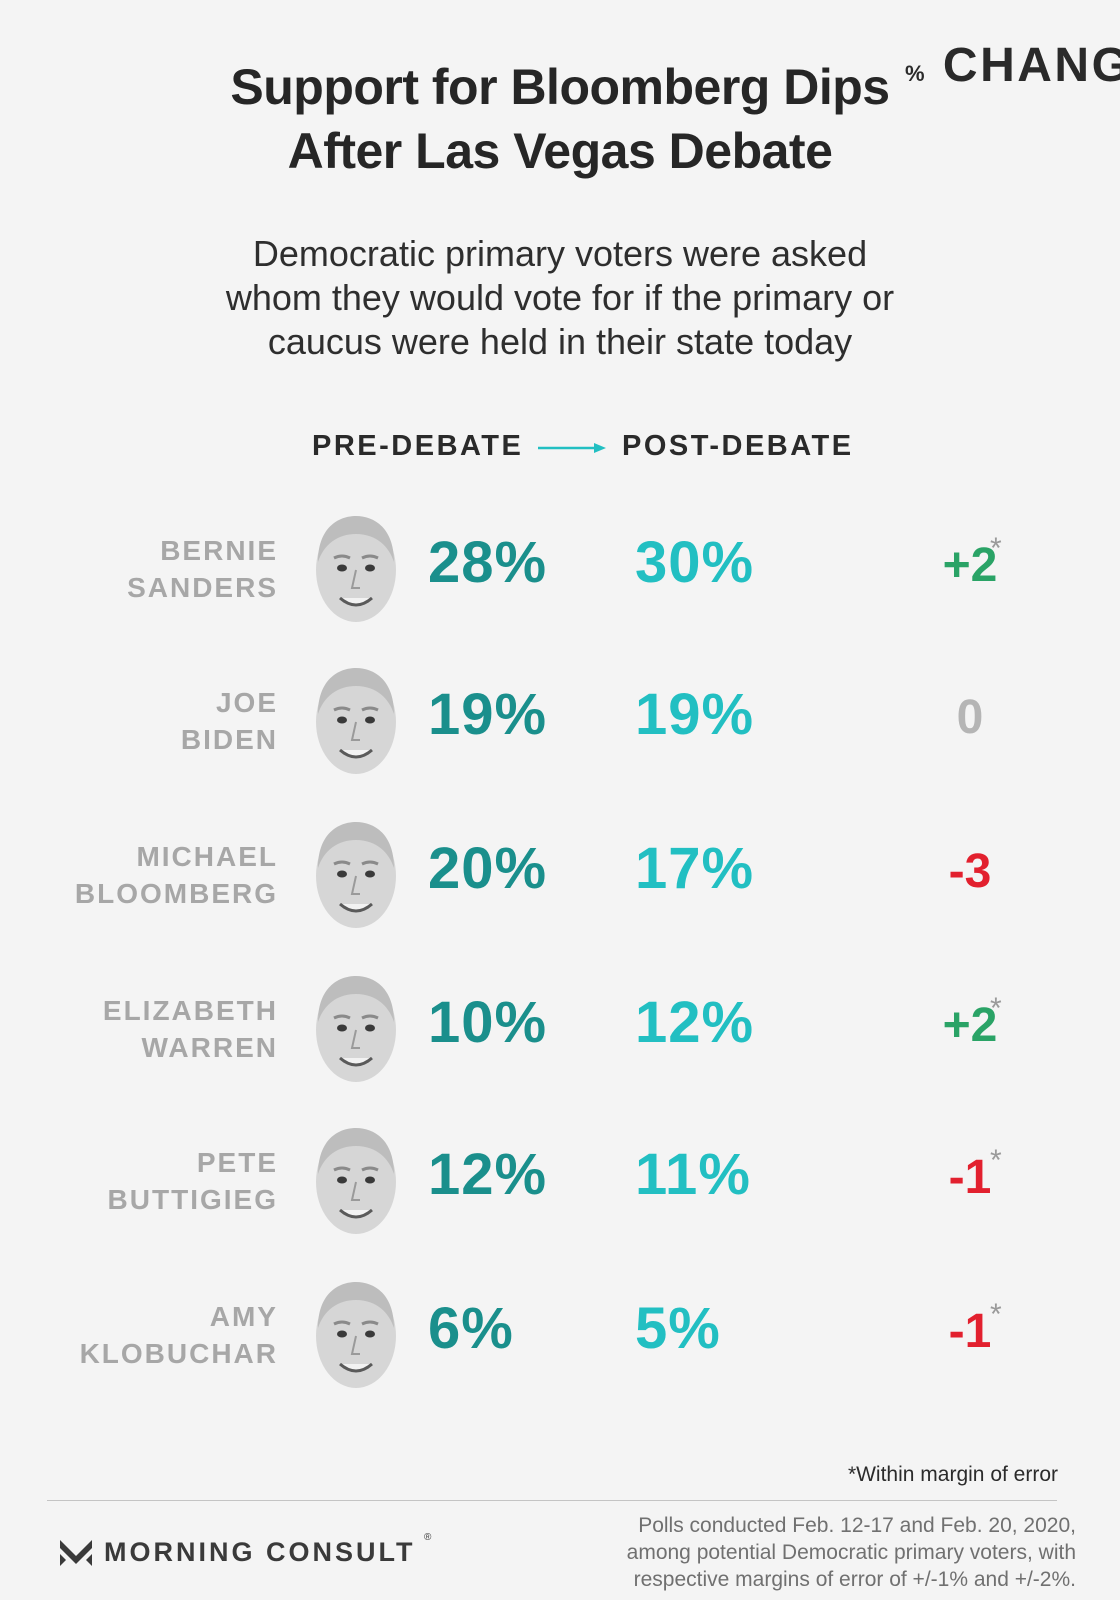  What do you see at coordinates (560, 341) in the screenshot?
I see `subtitle-line-3: caucus were held in their state today` at bounding box center [560, 341].